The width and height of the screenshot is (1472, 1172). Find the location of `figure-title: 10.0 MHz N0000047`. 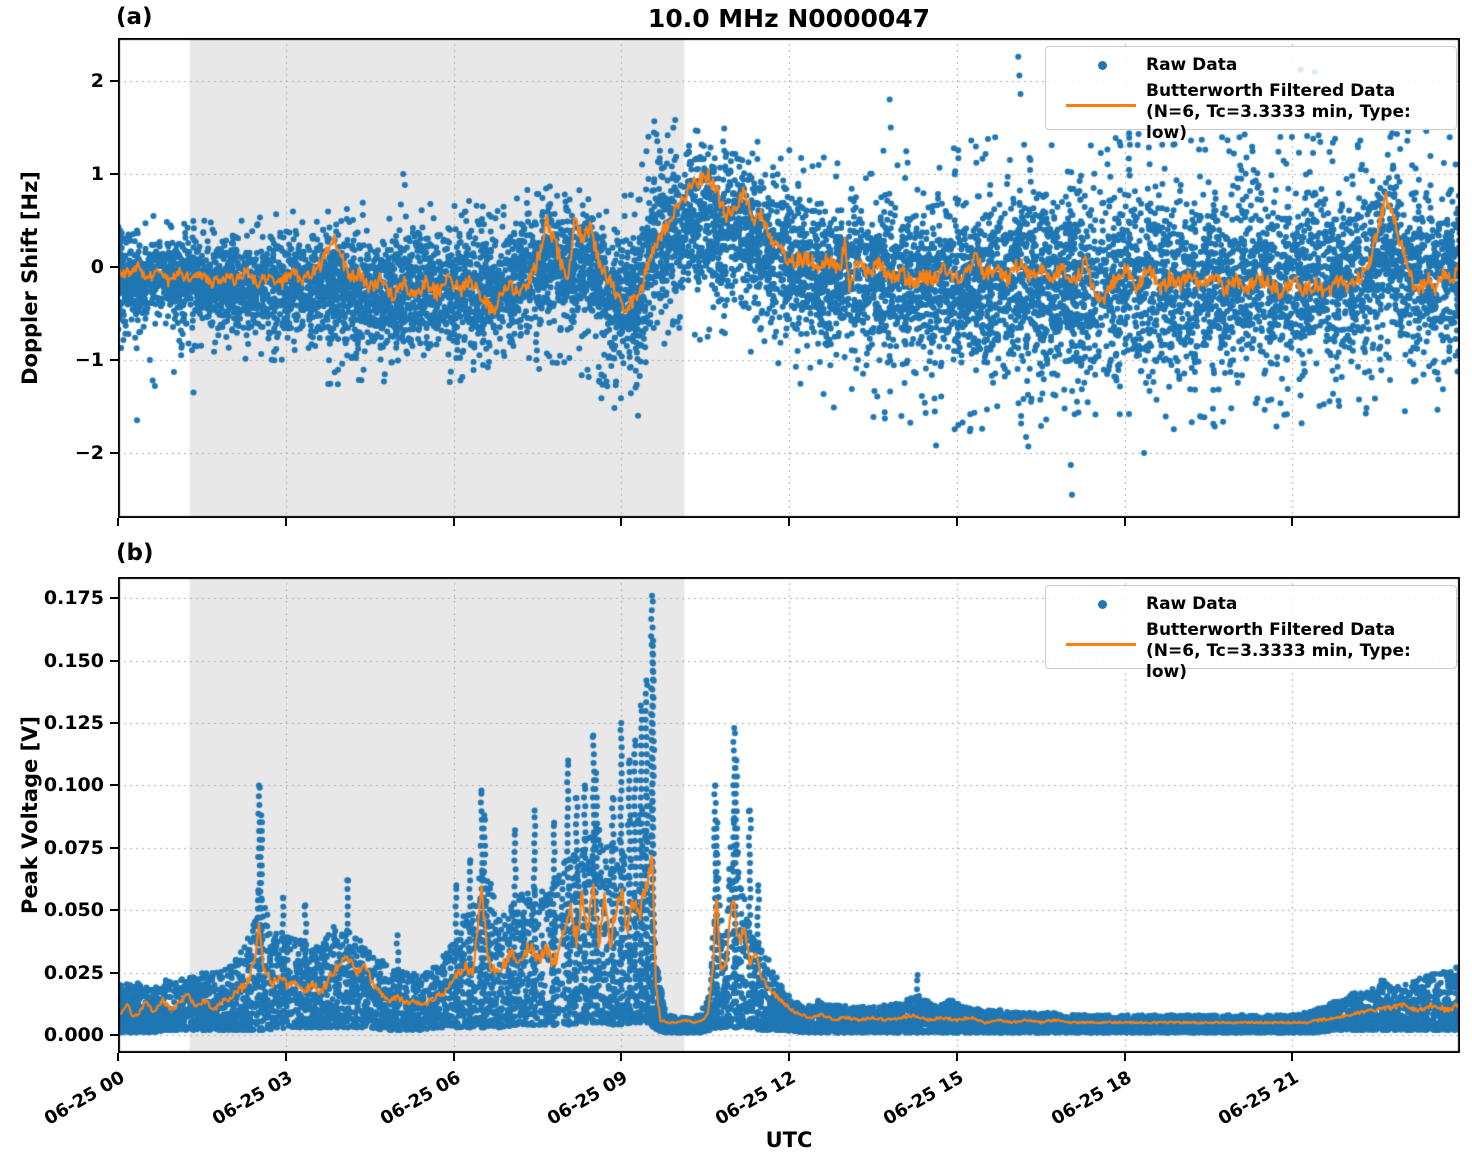

figure-title: 10.0 MHz N0000047 is located at coordinates (789, 18).